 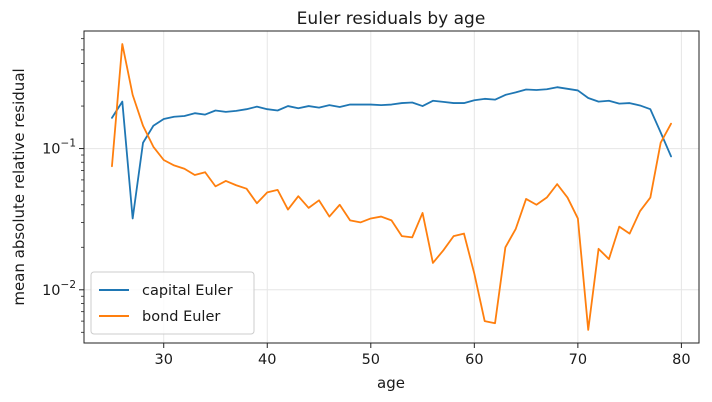 What do you see at coordinates (474, 360) in the screenshot?
I see `x-tick-label: 60` at bounding box center [474, 360].